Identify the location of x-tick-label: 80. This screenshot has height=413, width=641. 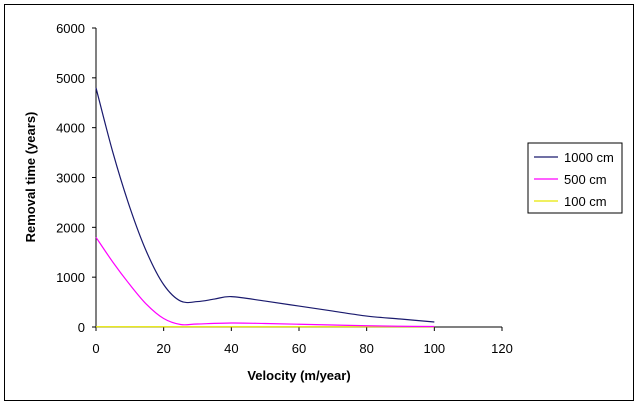
(366, 348).